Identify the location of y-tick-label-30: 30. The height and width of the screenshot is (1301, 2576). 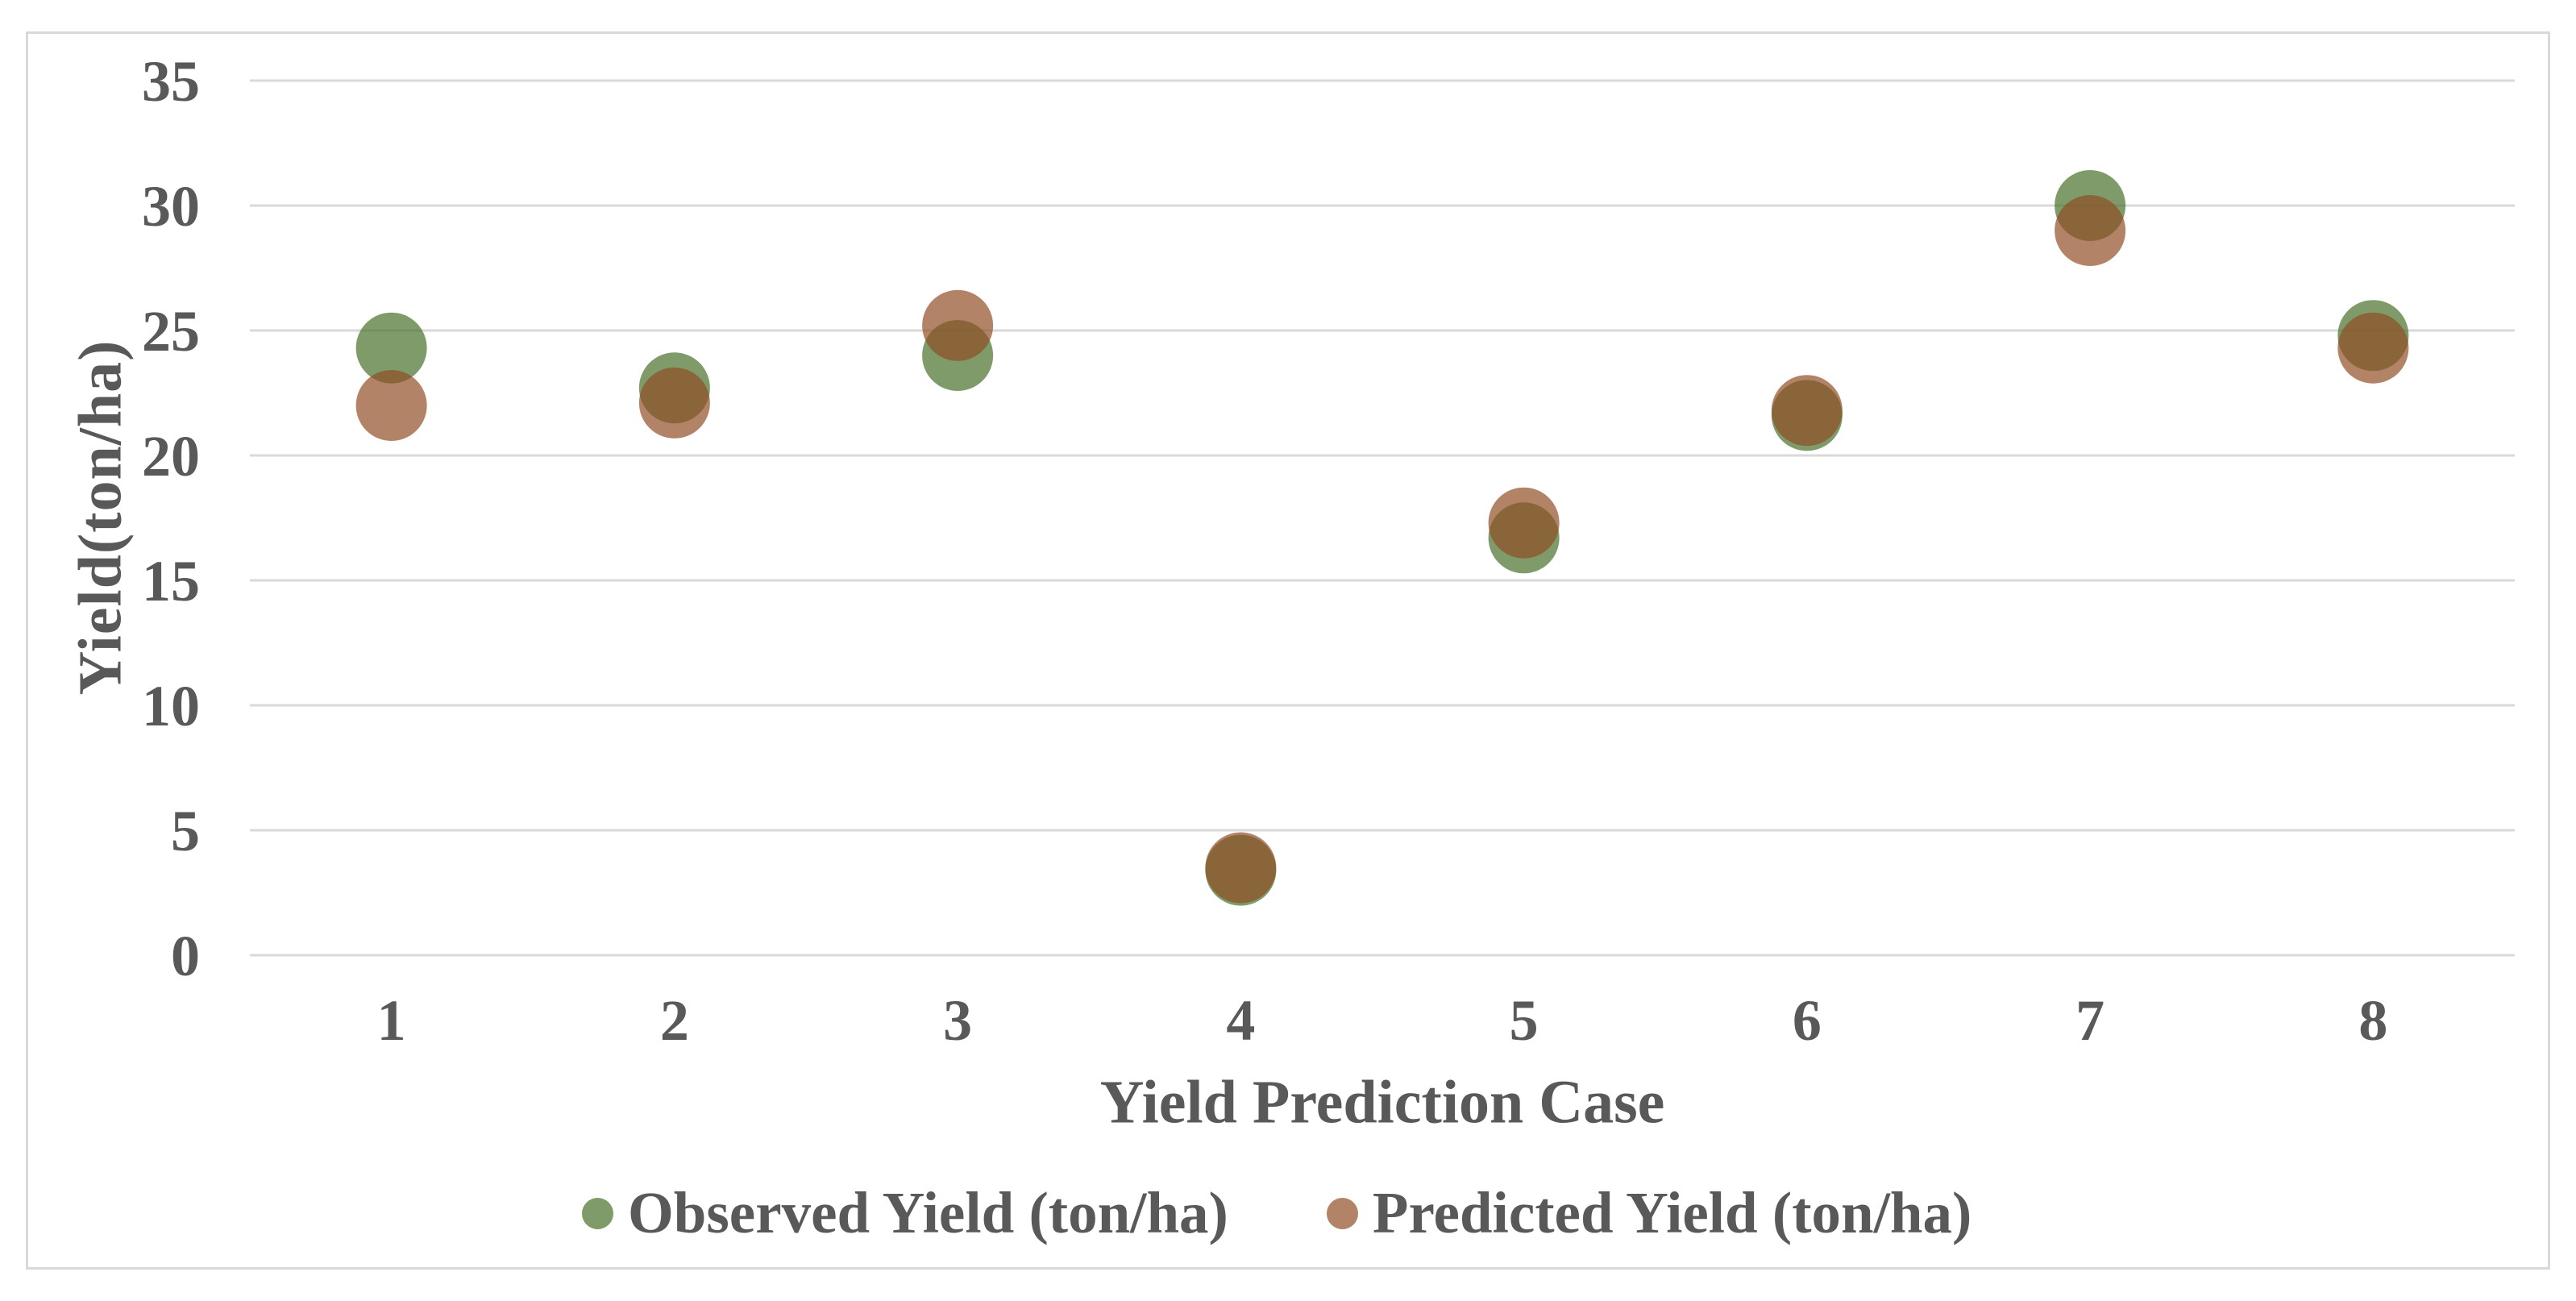
(171, 206).